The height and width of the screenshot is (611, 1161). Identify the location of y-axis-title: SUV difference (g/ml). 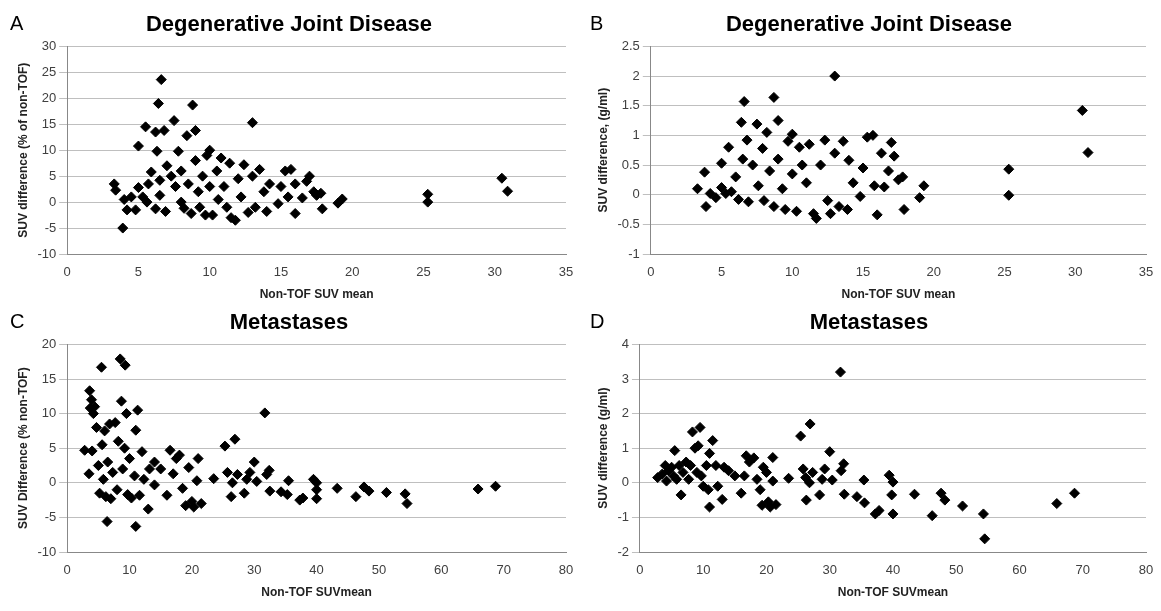
(602, 448).